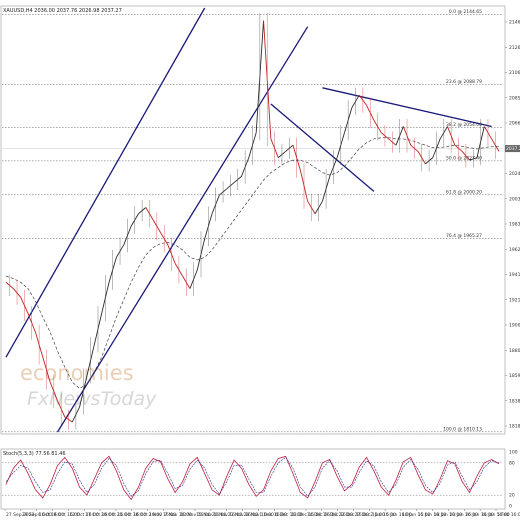 Image resolution: width=520 pixels, height=520 pixels. What do you see at coordinates (354, 515) in the screenshot?
I see `time-tick-label: 22 Dec 16:00` at bounding box center [354, 515].